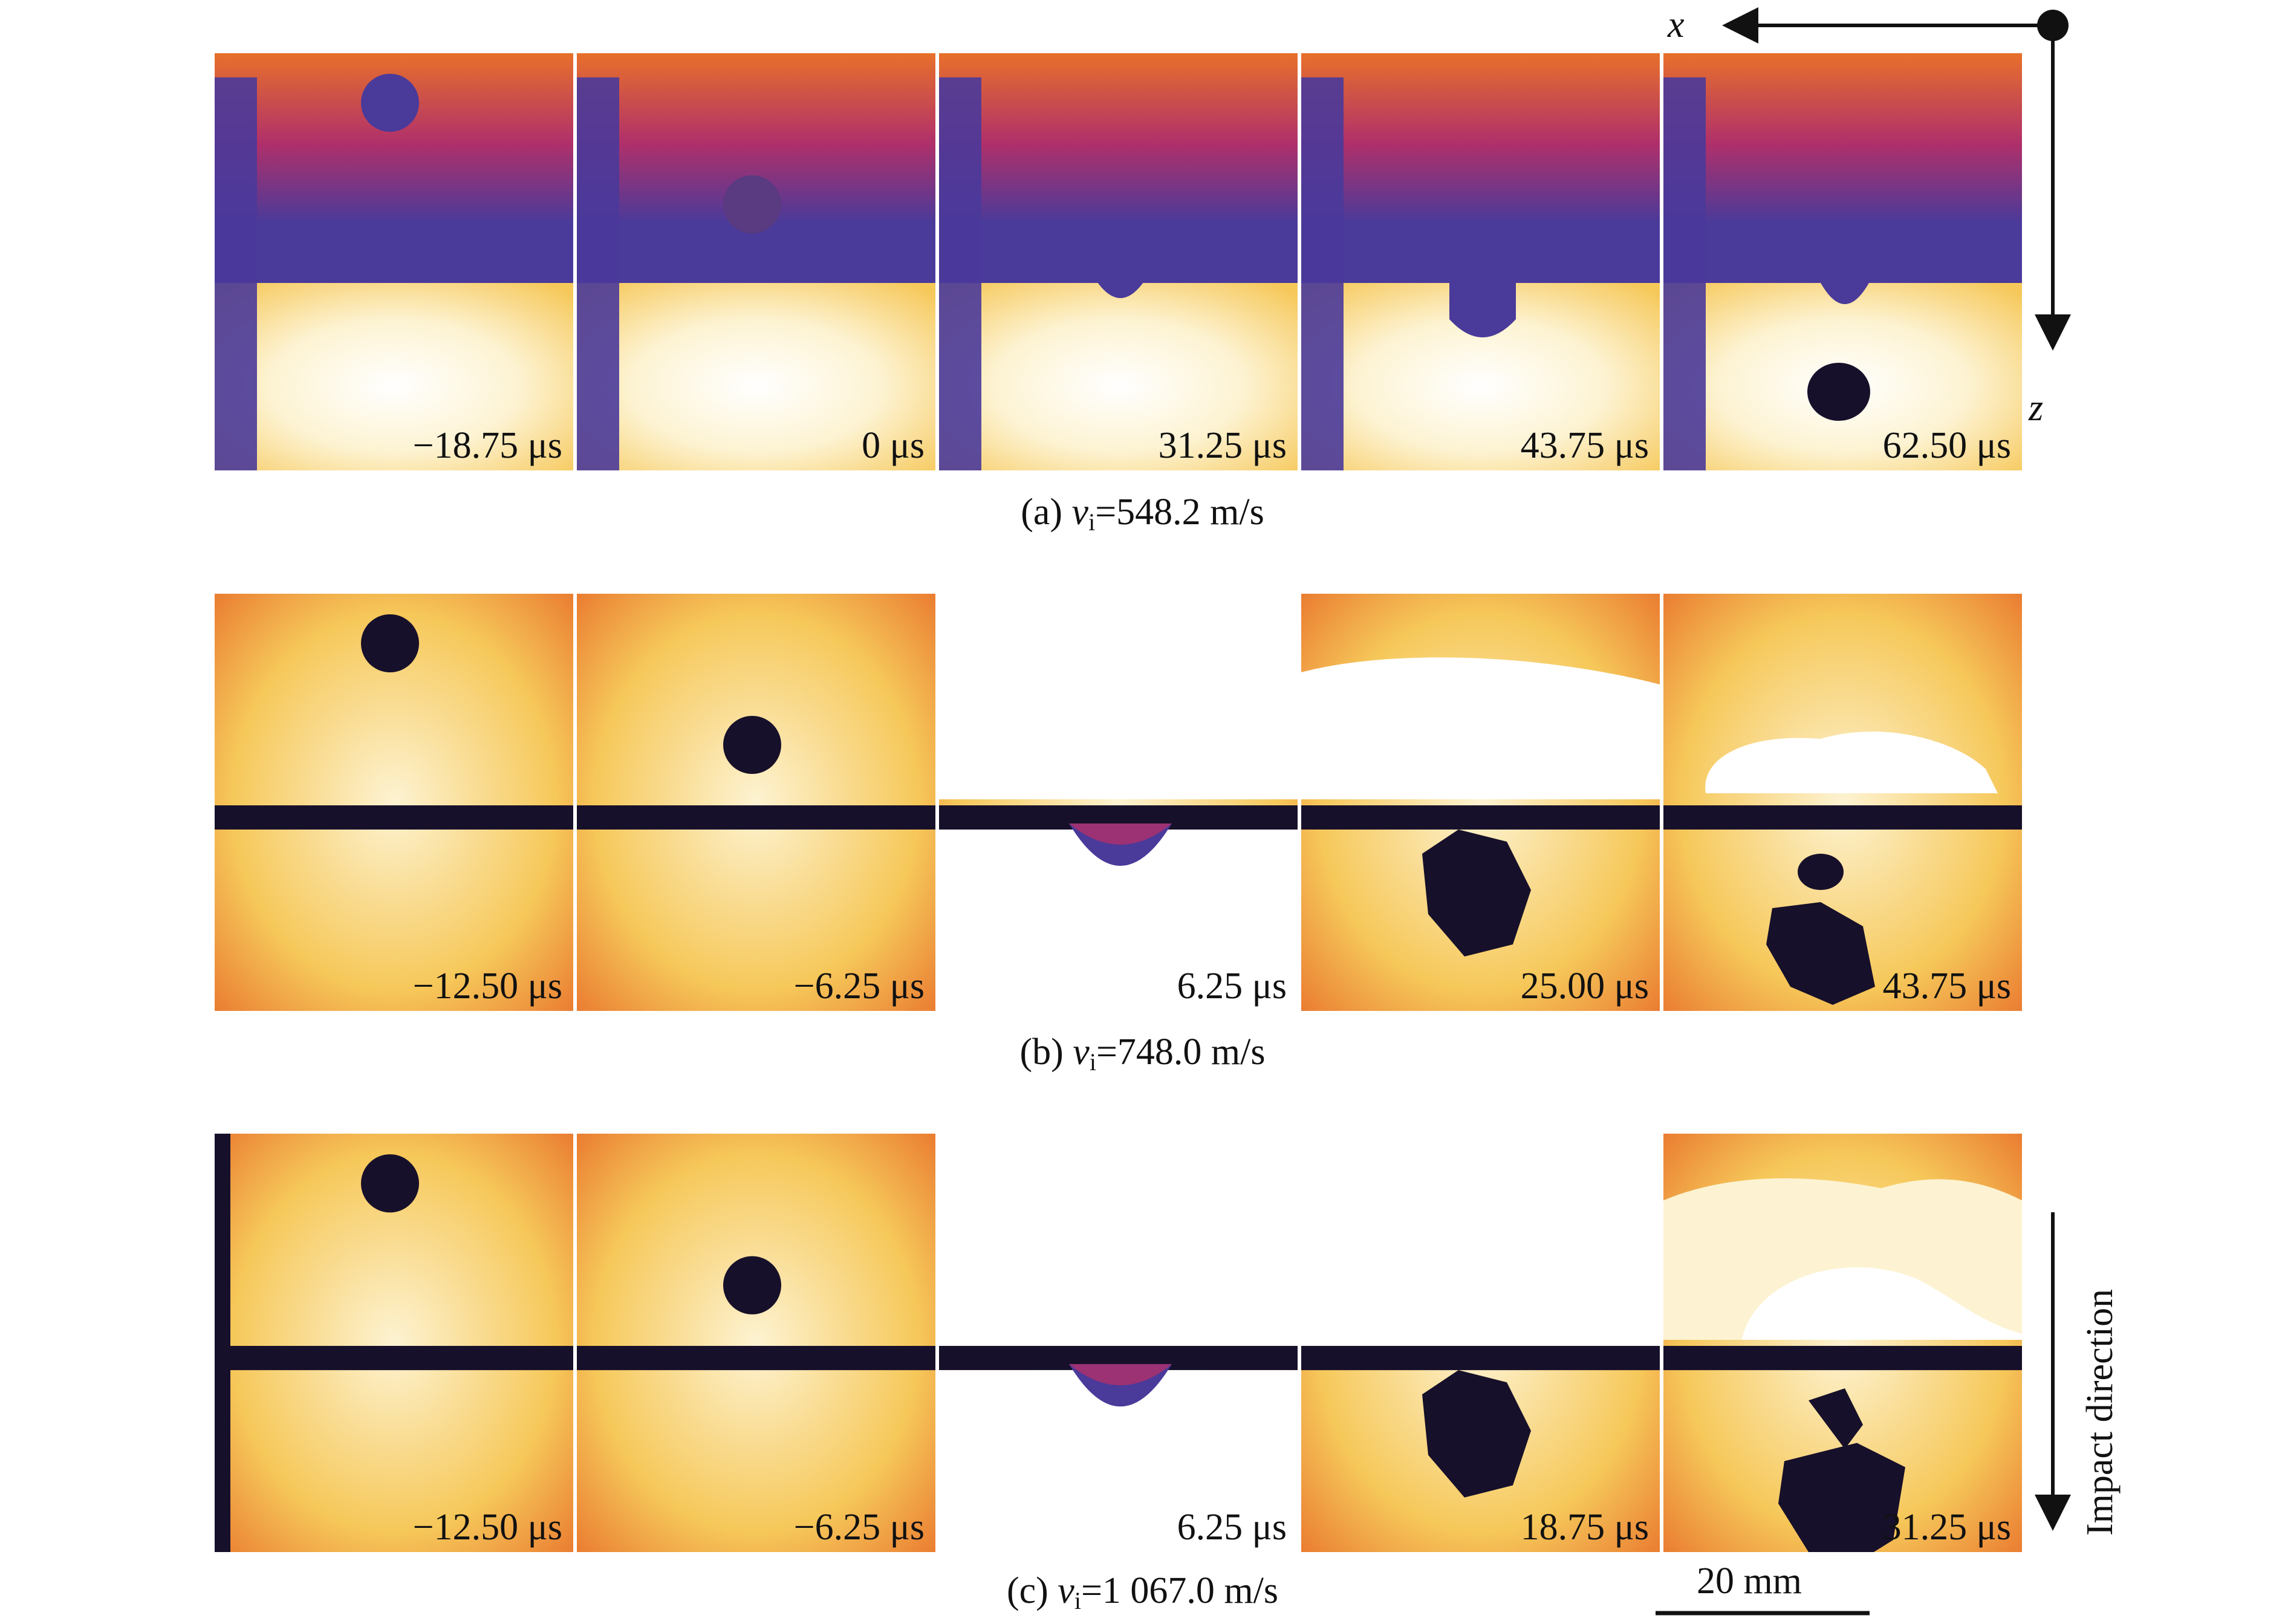  What do you see at coordinates (487, 445) in the screenshot?
I see `frame-timestamp: −18.75 μs` at bounding box center [487, 445].